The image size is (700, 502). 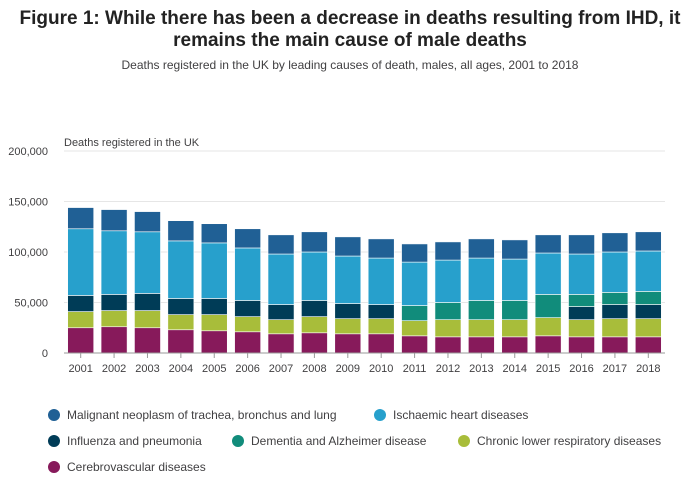 I want to click on bar-stack-2004, so click(x=181, y=287).